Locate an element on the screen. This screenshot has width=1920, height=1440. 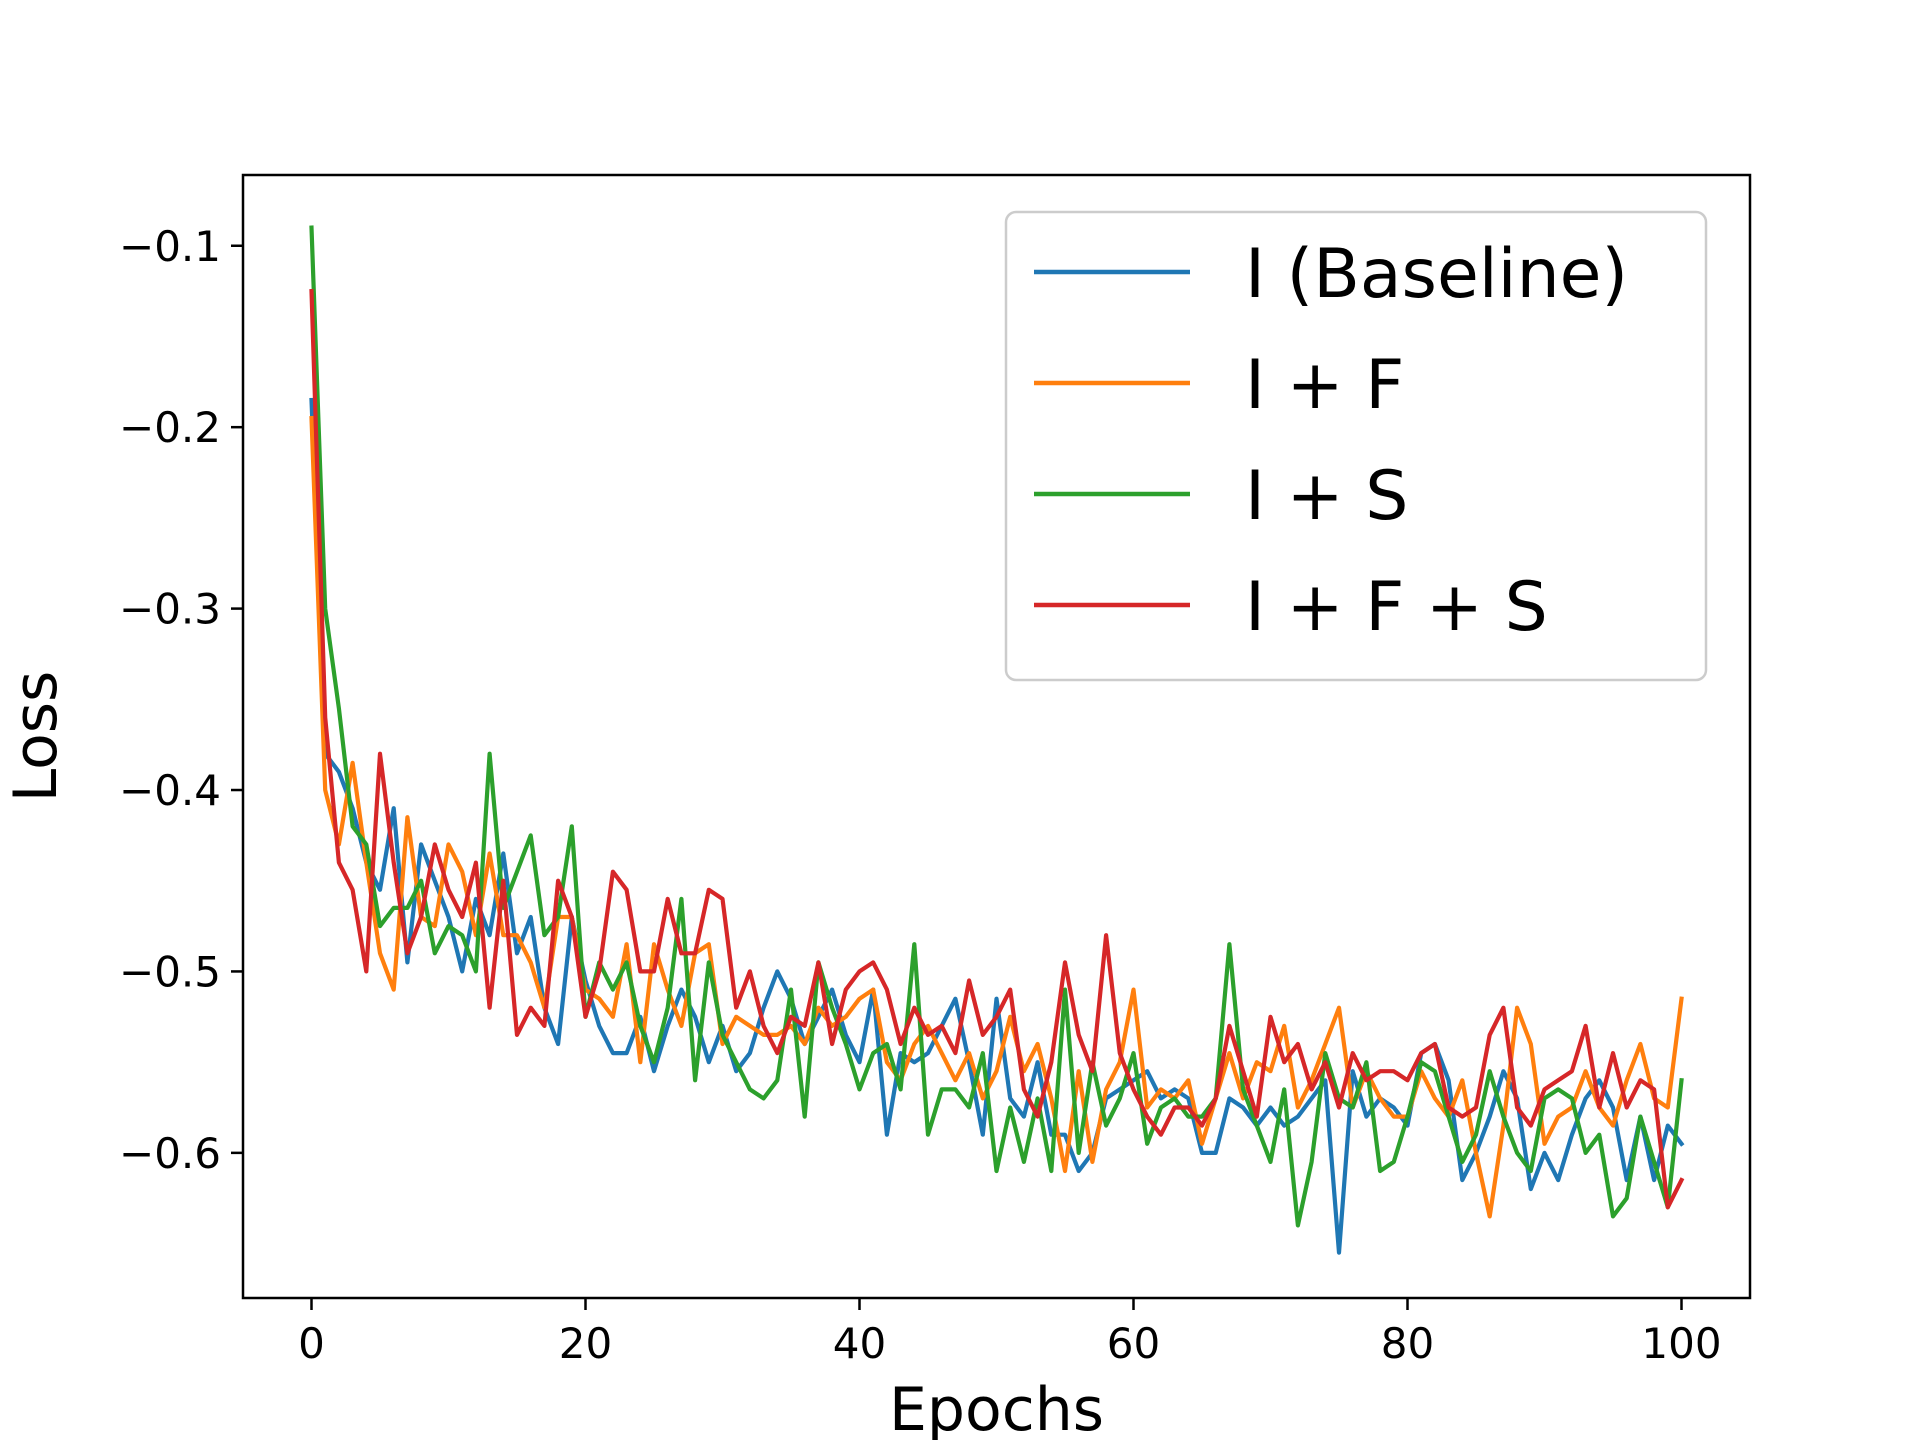
legend-box is located at coordinates (1356, 446).